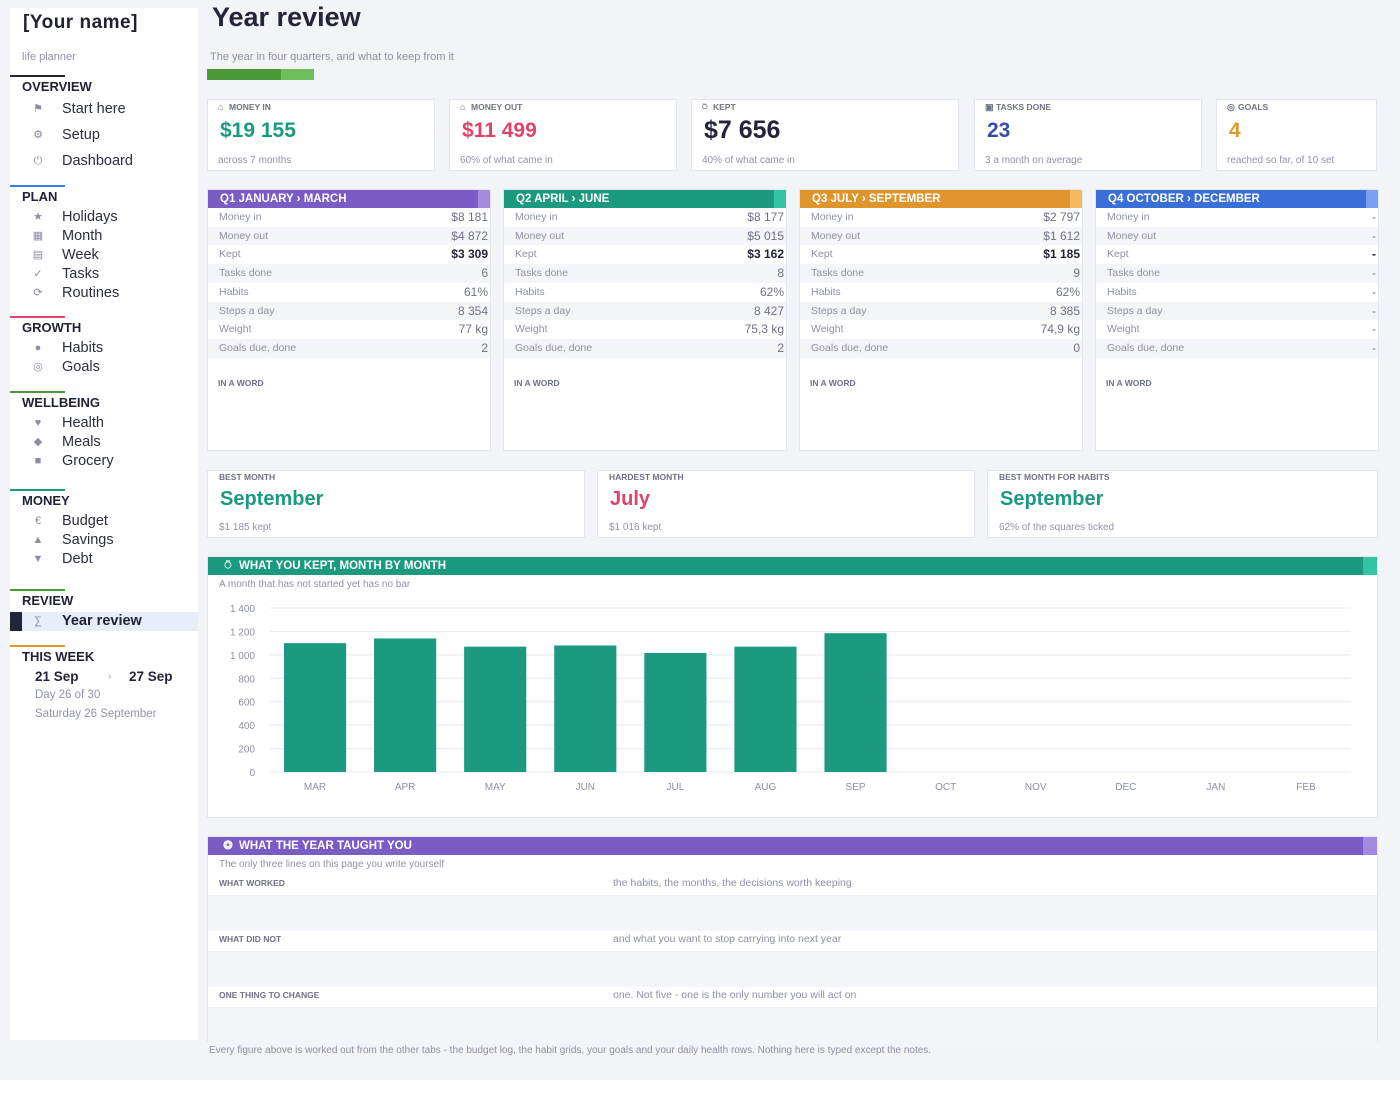 Image resolution: width=1400 pixels, height=1116 pixels. I want to click on quarter-row-goals-due-done: Goals due, done 0, so click(941, 348).